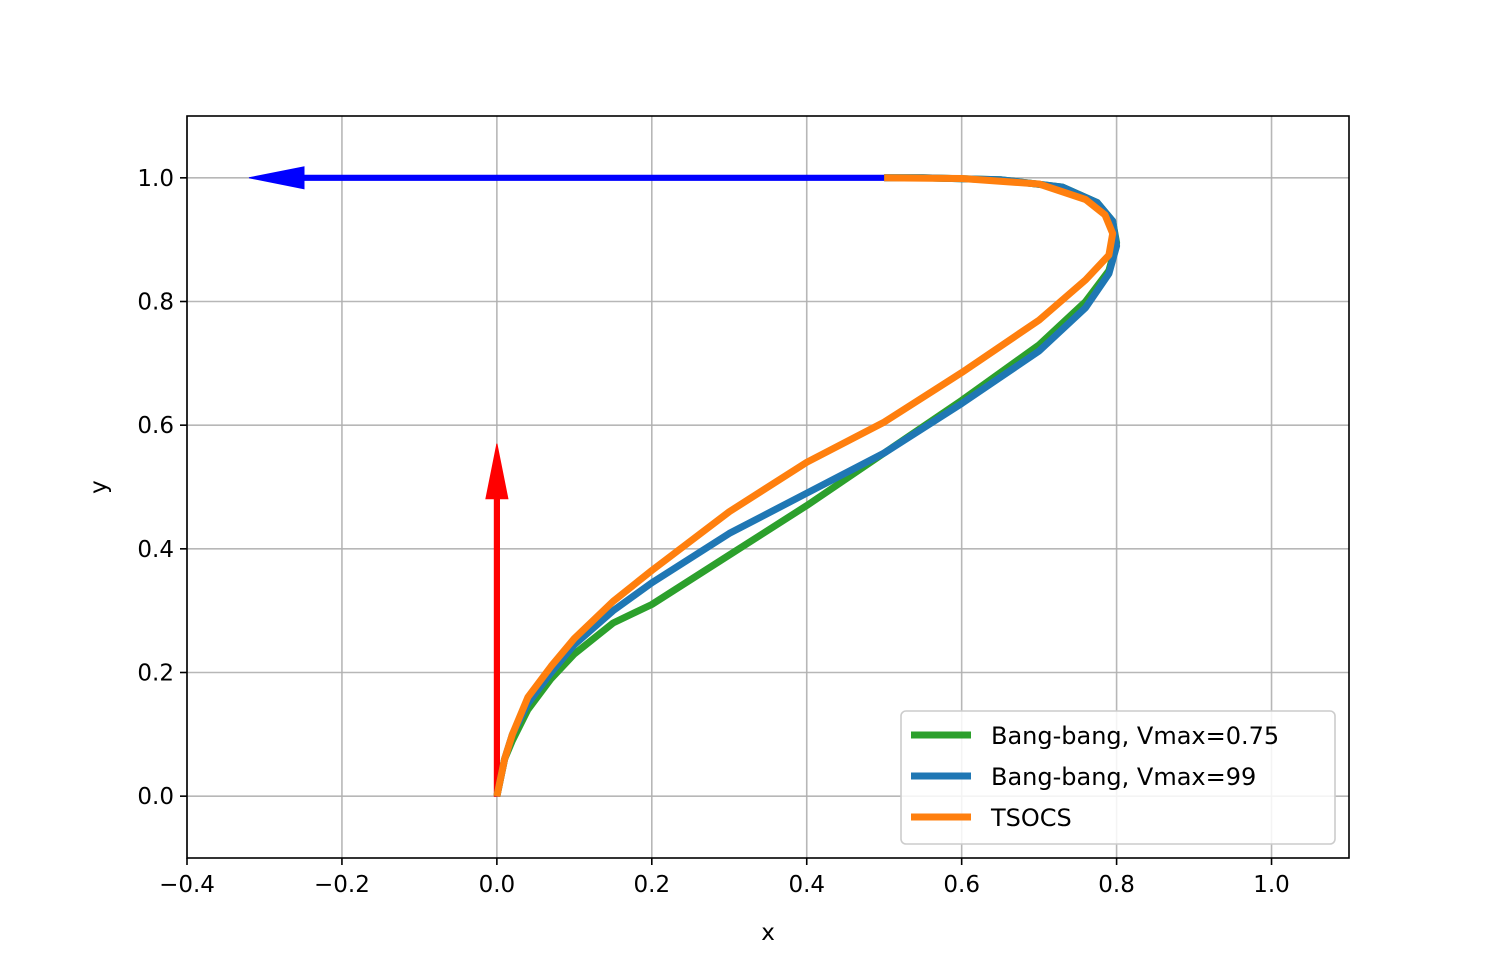 The width and height of the screenshot is (1499, 965). Describe the element at coordinates (497, 885) in the screenshot. I see `x-tick-label: 0.0` at that location.